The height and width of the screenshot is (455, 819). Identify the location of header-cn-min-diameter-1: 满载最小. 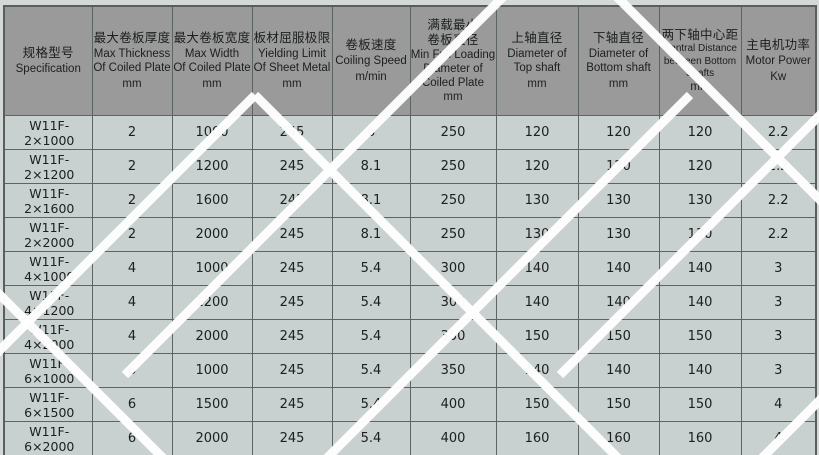
(453, 24).